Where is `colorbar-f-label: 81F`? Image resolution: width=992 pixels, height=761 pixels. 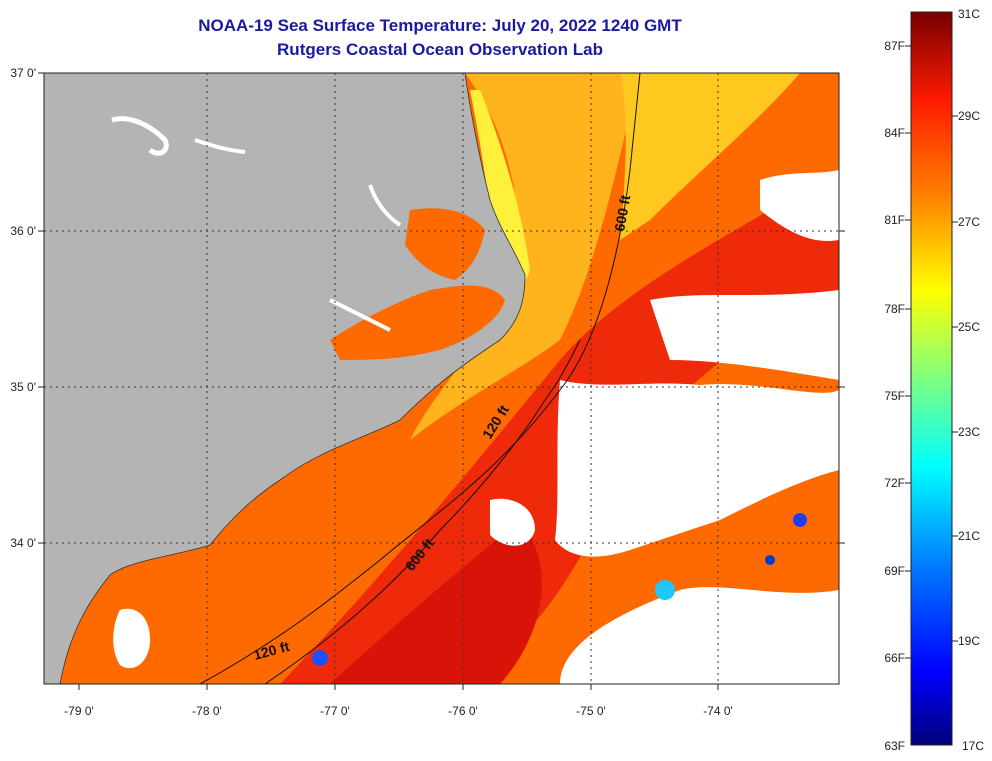 colorbar-f-label: 81F is located at coordinates (894, 220).